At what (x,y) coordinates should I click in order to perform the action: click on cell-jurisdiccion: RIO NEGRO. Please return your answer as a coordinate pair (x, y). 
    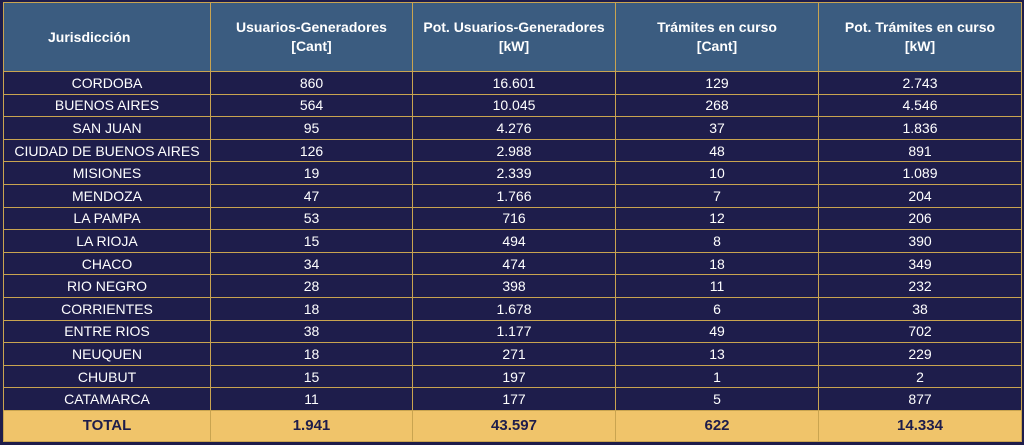
    Looking at the image, I should click on (107, 286).